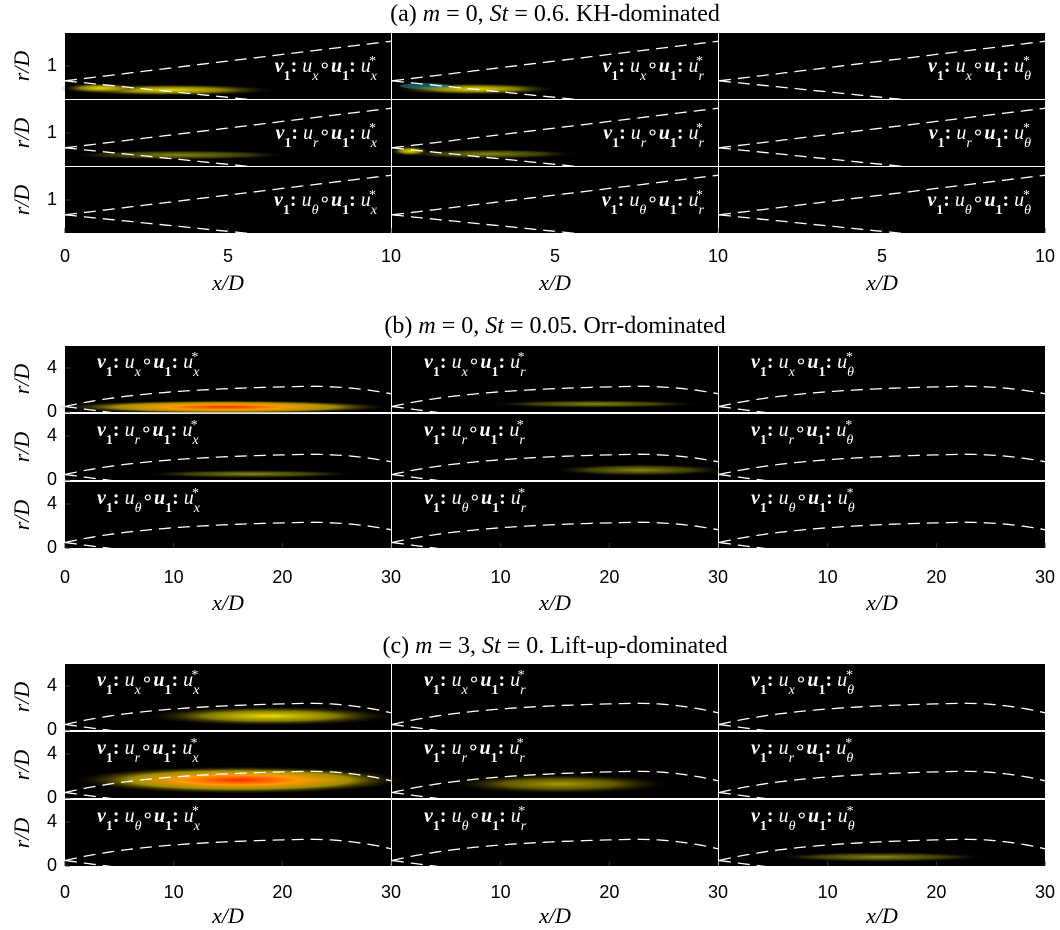 This screenshot has height=930, width=1060. Describe the element at coordinates (65, 577) in the screenshot. I see `x-tick-label: 0` at that location.